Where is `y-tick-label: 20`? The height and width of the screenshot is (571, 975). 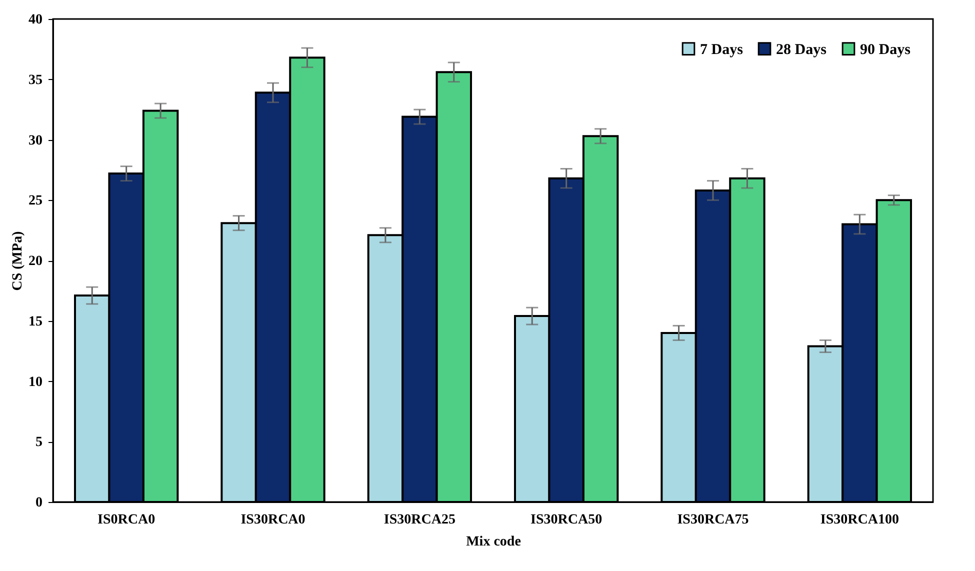
y-tick-label: 20 is located at coordinates (35, 261).